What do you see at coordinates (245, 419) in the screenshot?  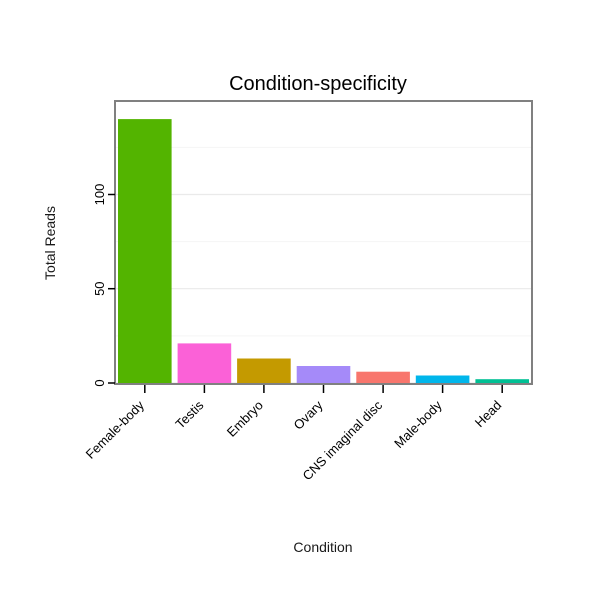 I see `x-tick-label: Embryo` at bounding box center [245, 419].